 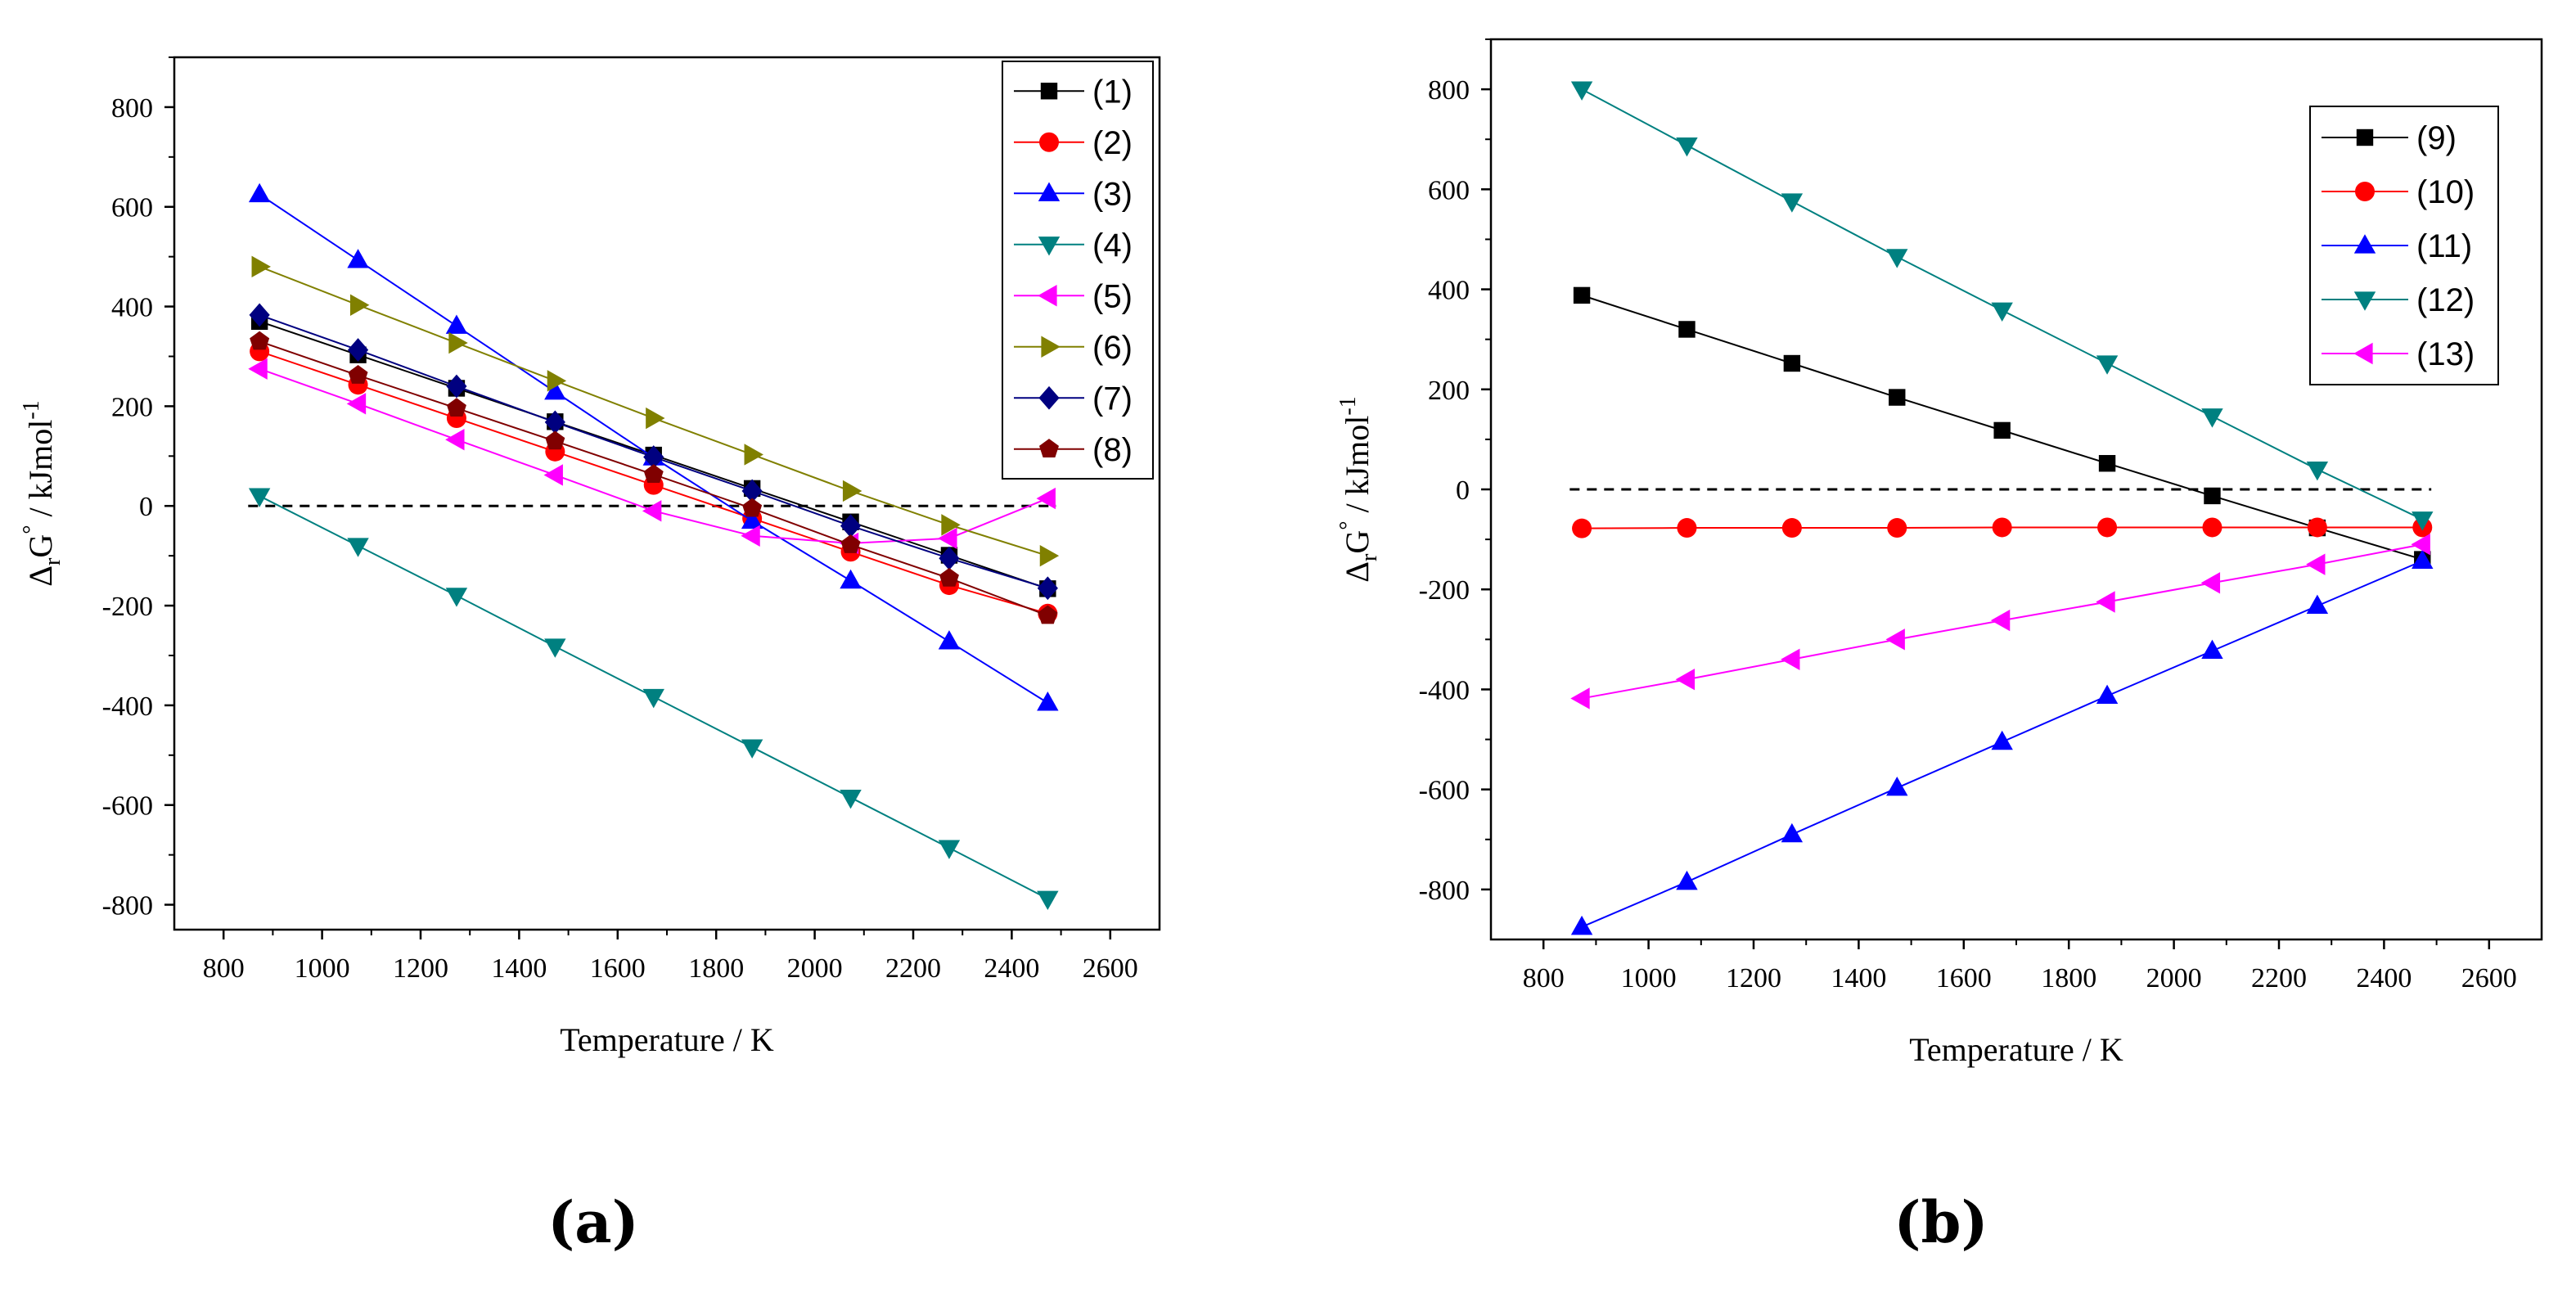 I want to click on y-axis-title-part: -1, so click(x=31, y=409).